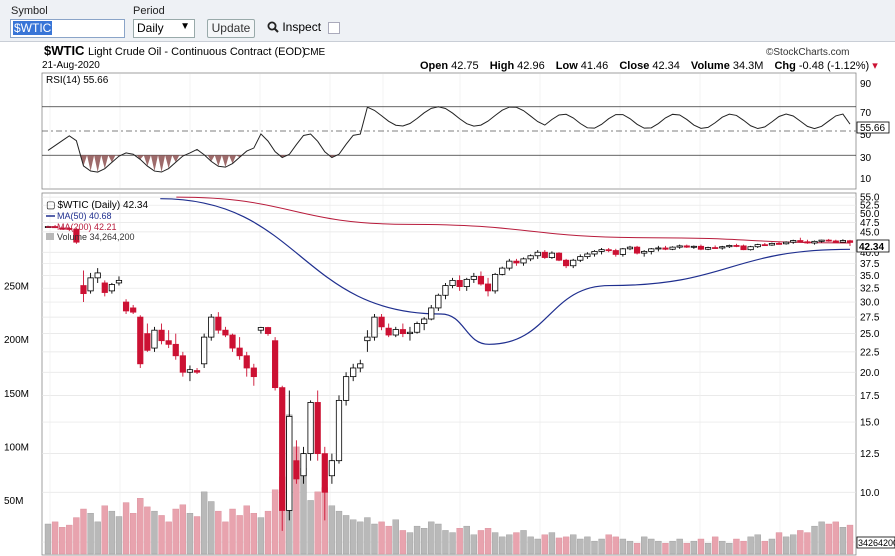 The image size is (895, 556). What do you see at coordinates (870, 264) in the screenshot?
I see `price-tick-label: 37.5` at bounding box center [870, 264].